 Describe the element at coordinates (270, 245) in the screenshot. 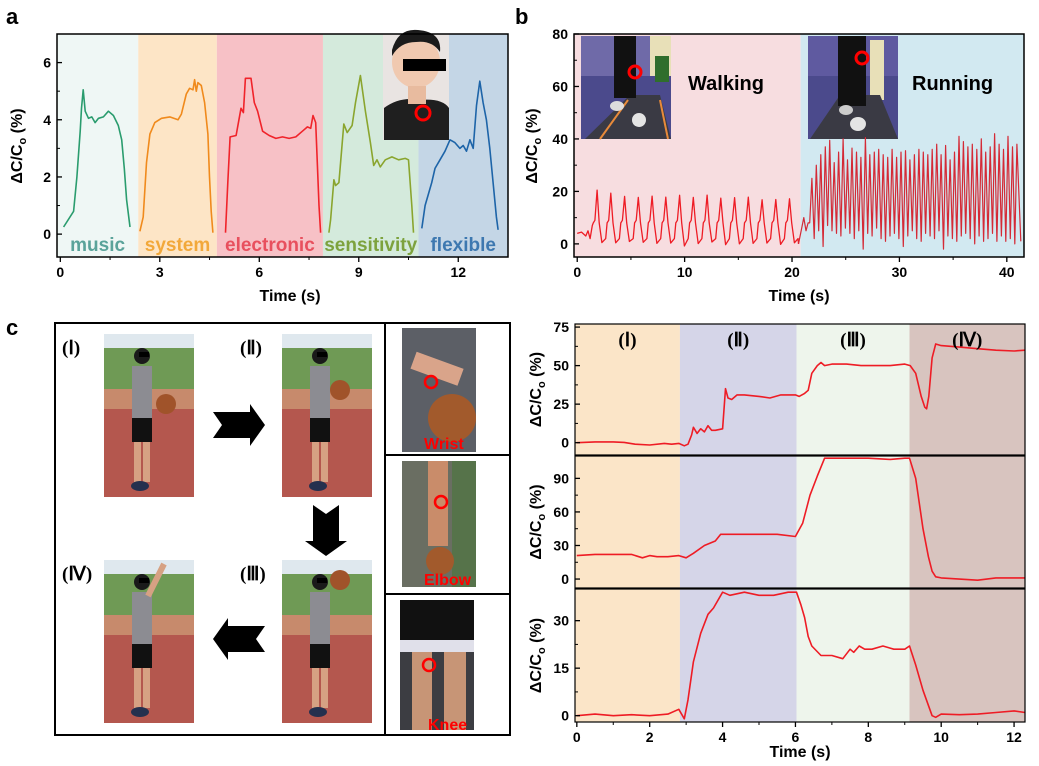

I see `region-word-electronic: electronic` at that location.